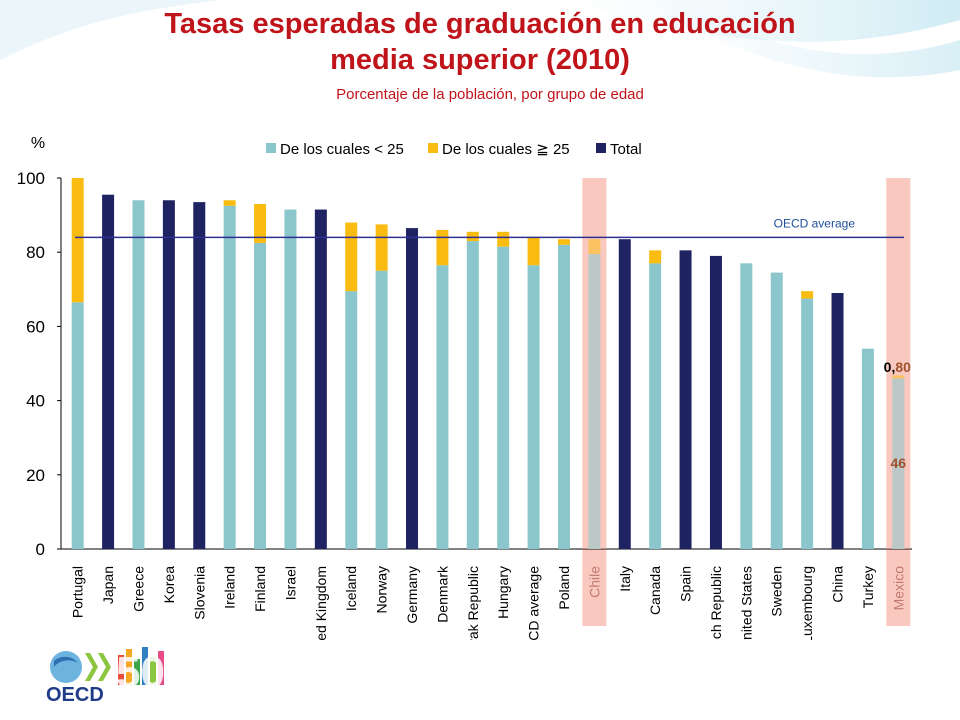 Image resolution: width=960 pixels, height=720 pixels. I want to click on y-axis-label: %, so click(38, 143).